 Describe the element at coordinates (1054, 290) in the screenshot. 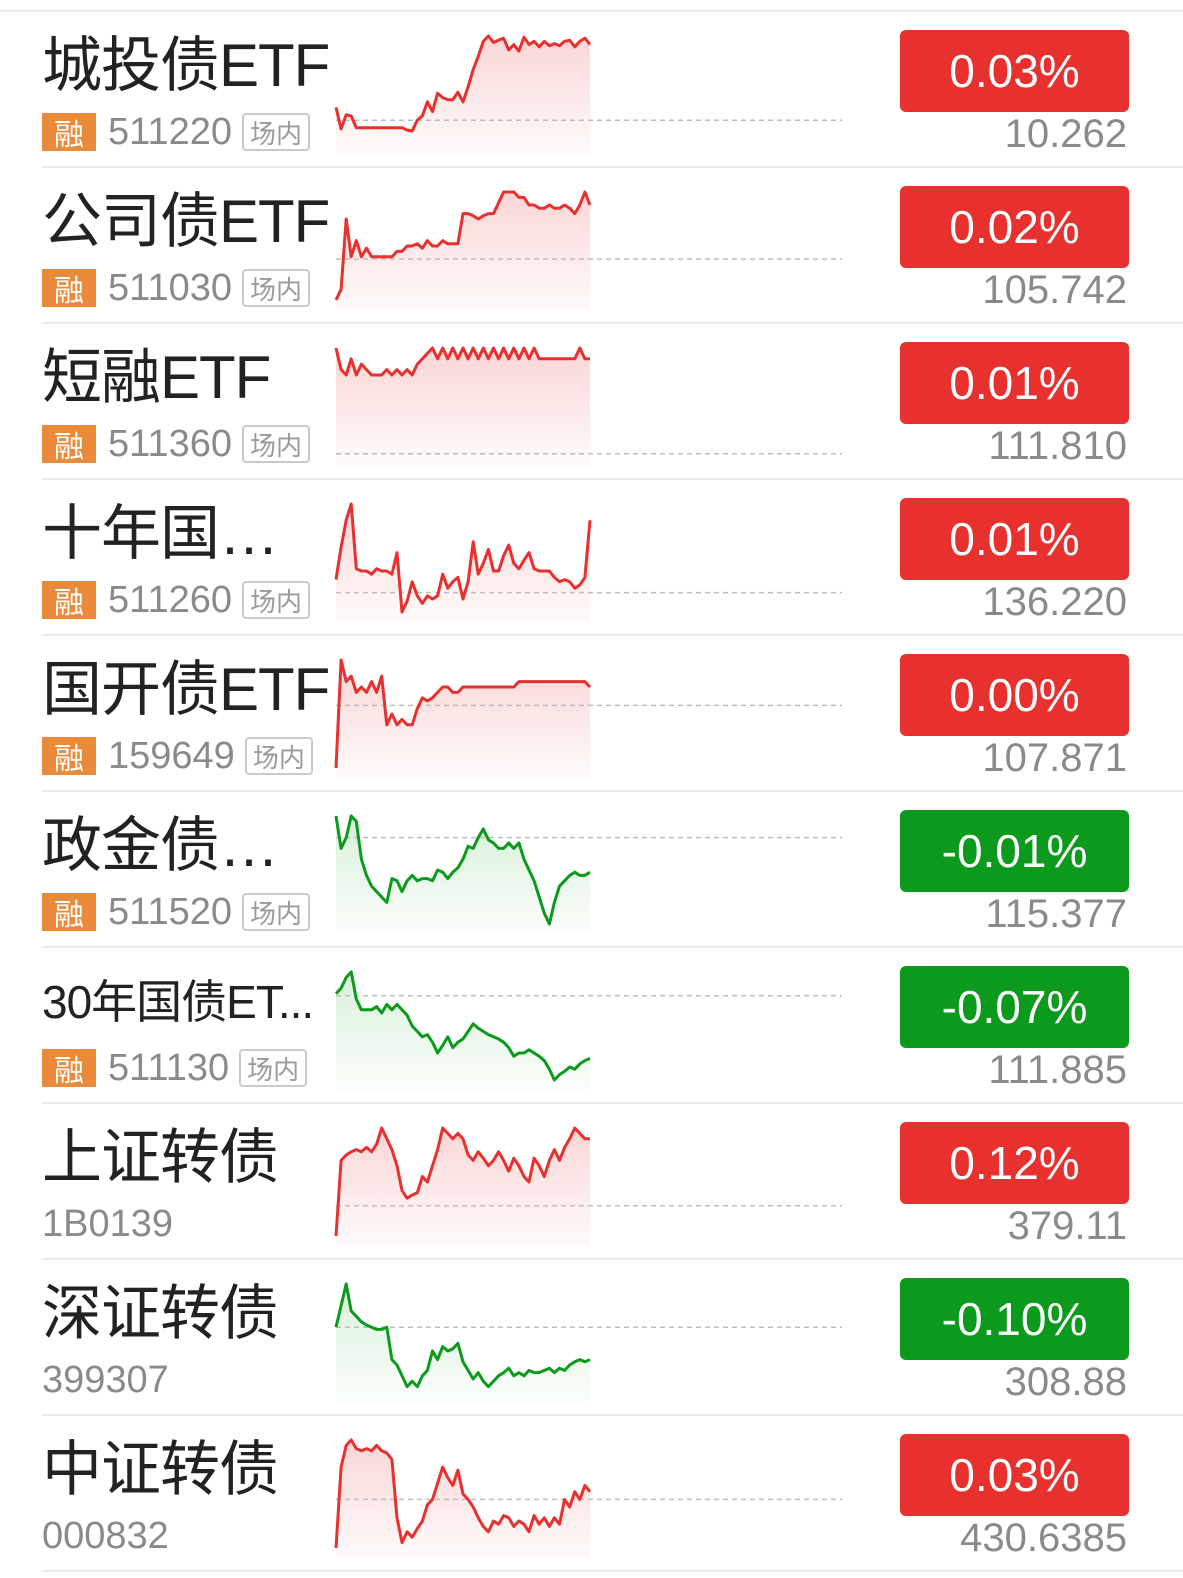

I see `last-price: 105.742` at that location.